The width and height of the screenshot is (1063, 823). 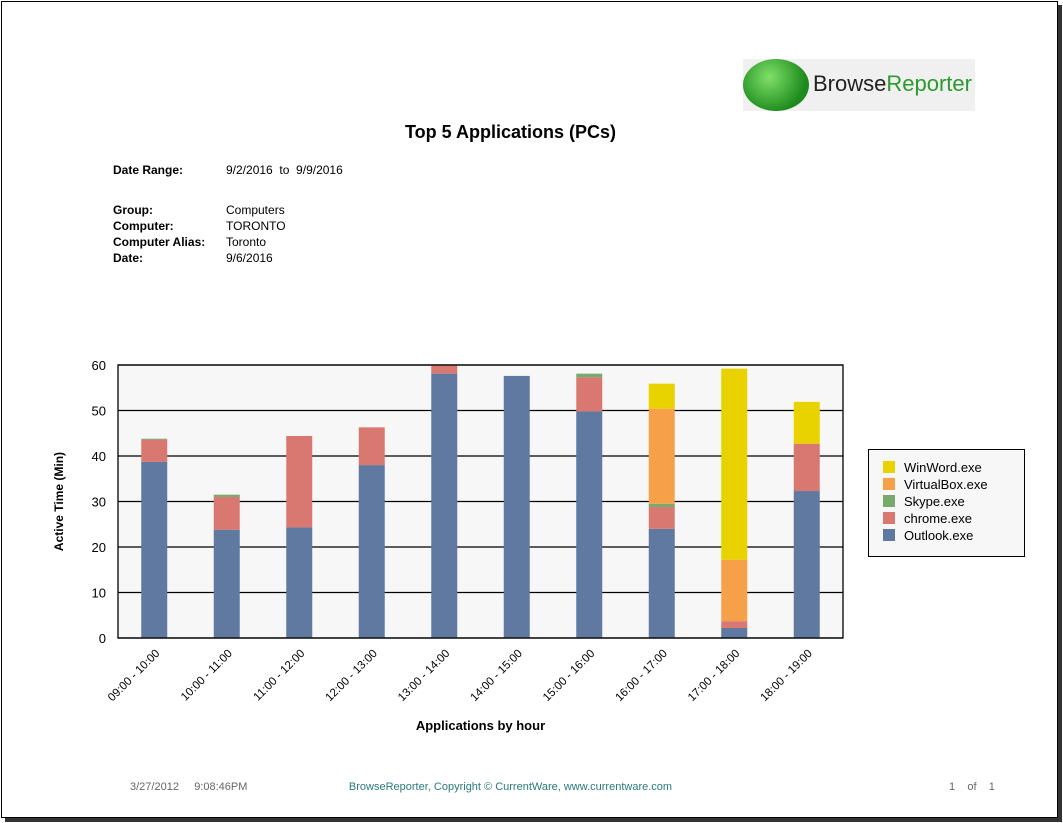 What do you see at coordinates (351, 676) in the screenshot?
I see `x-tick-label: 12:00 - 13:00` at bounding box center [351, 676].